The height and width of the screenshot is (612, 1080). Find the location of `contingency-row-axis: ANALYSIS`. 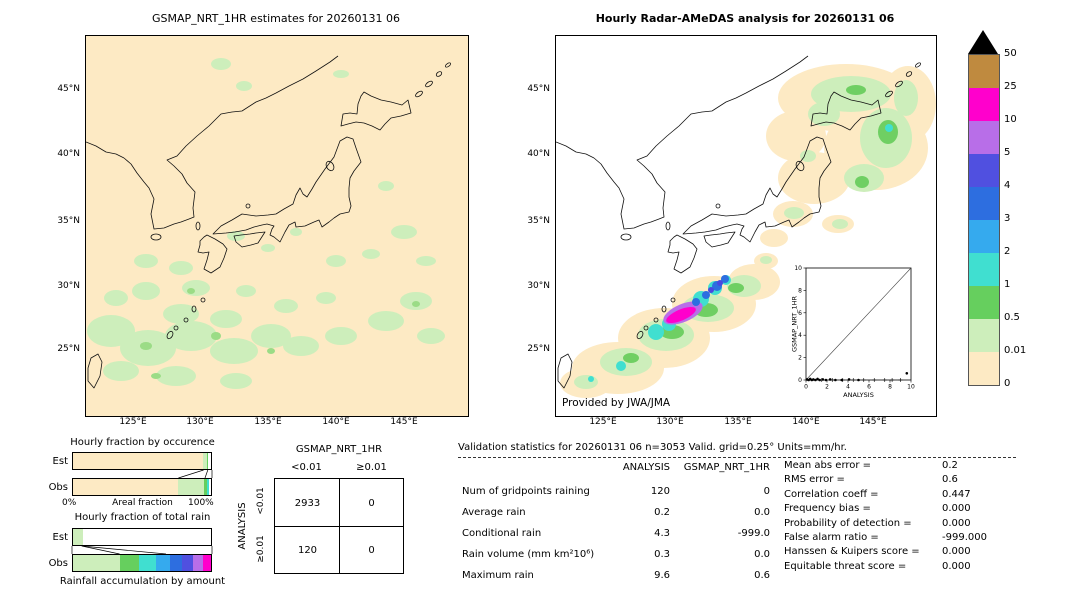

contingency-row-axis: ANALYSIS is located at coordinates (242, 526).